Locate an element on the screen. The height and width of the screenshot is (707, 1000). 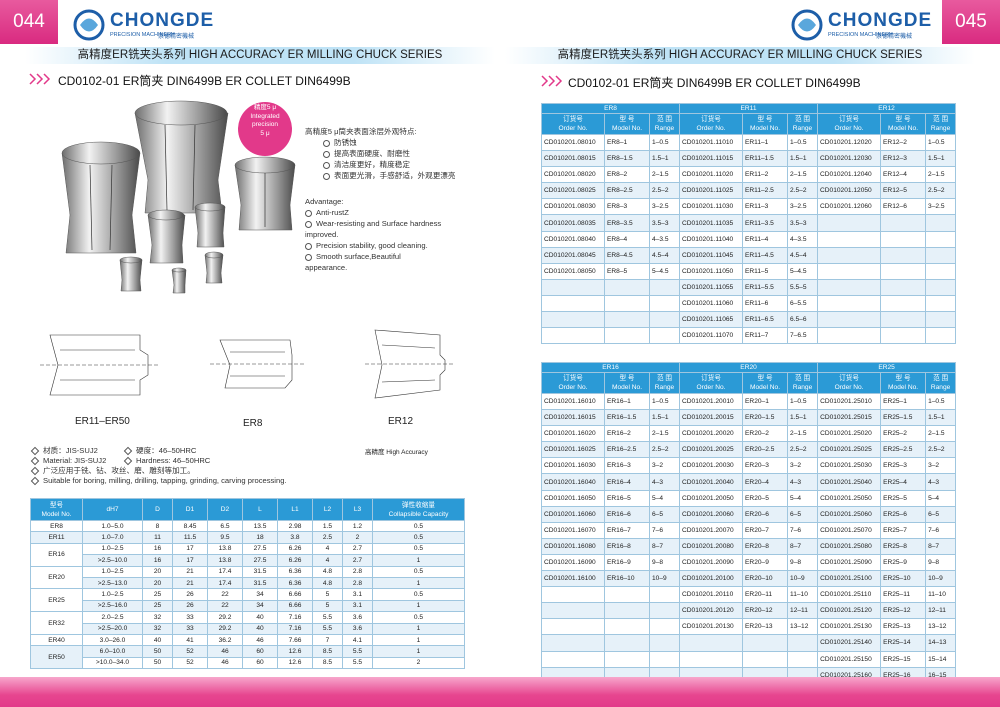
order-cell: 1.5–1 is located at coordinates (664, 418).